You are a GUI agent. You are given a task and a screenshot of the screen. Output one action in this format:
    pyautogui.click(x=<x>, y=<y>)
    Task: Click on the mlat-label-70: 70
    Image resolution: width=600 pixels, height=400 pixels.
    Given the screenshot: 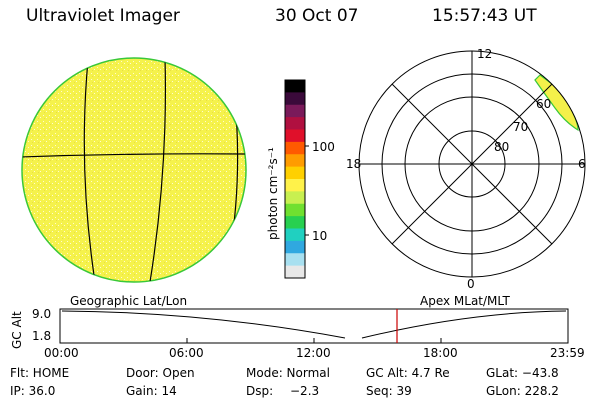 What is the action you would take?
    pyautogui.click(x=521, y=127)
    